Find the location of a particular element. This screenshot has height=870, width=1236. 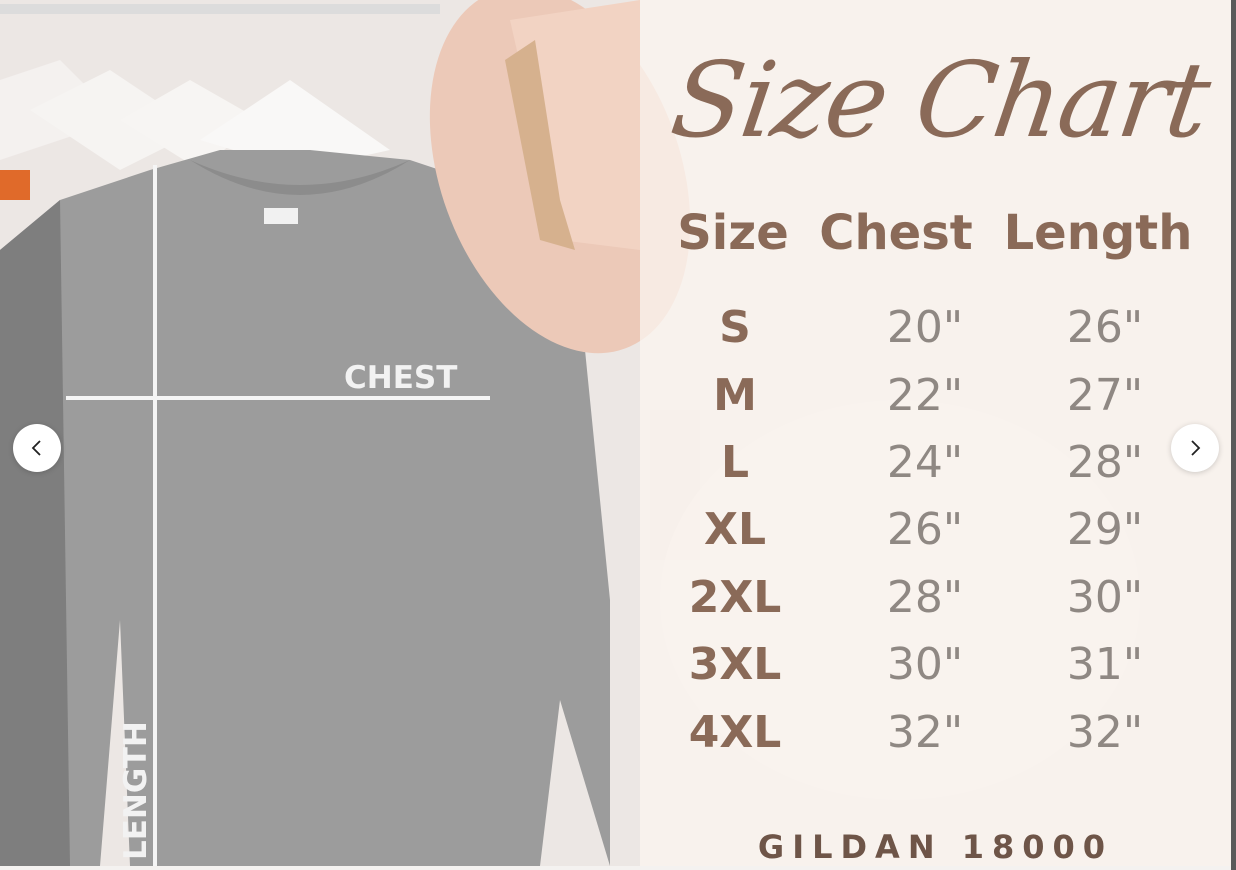

cell-length: 30" is located at coordinates (1105, 597).